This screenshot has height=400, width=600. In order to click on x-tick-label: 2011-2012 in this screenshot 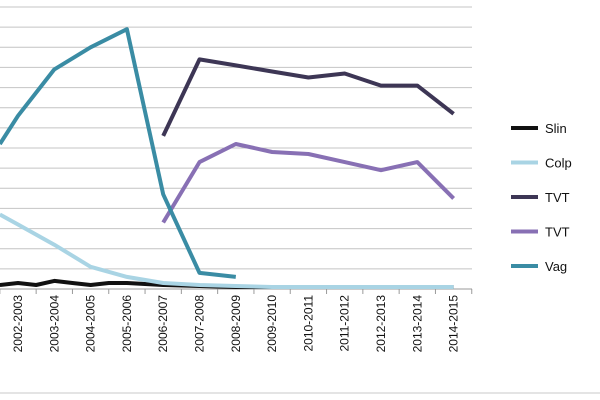, I will do `click(345, 323)`.